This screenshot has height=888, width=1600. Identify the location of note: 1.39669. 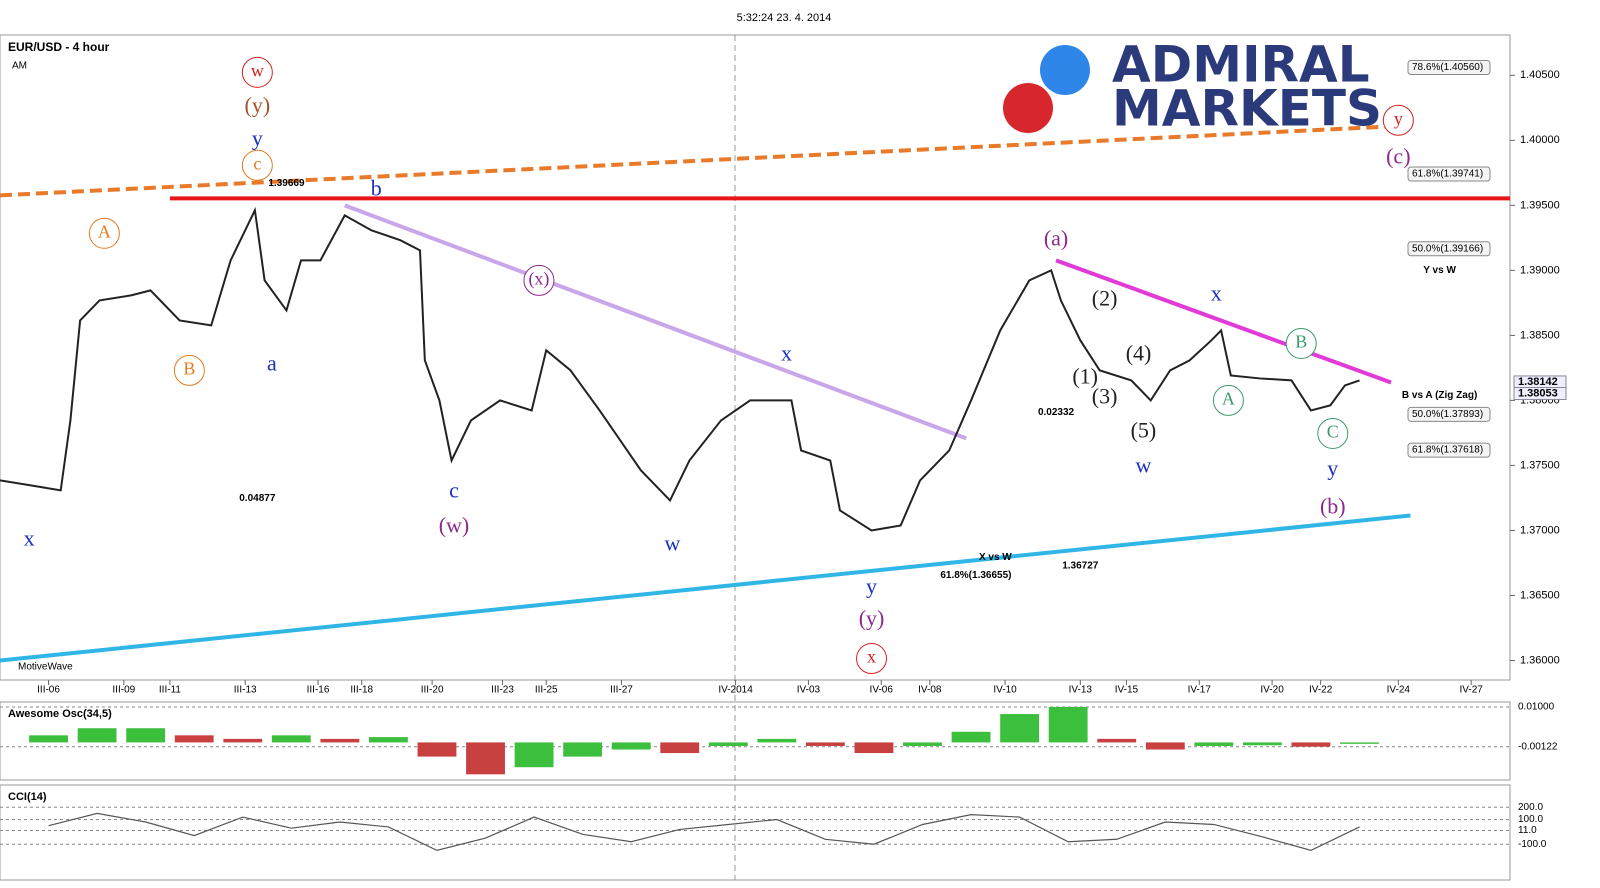
(286, 183).